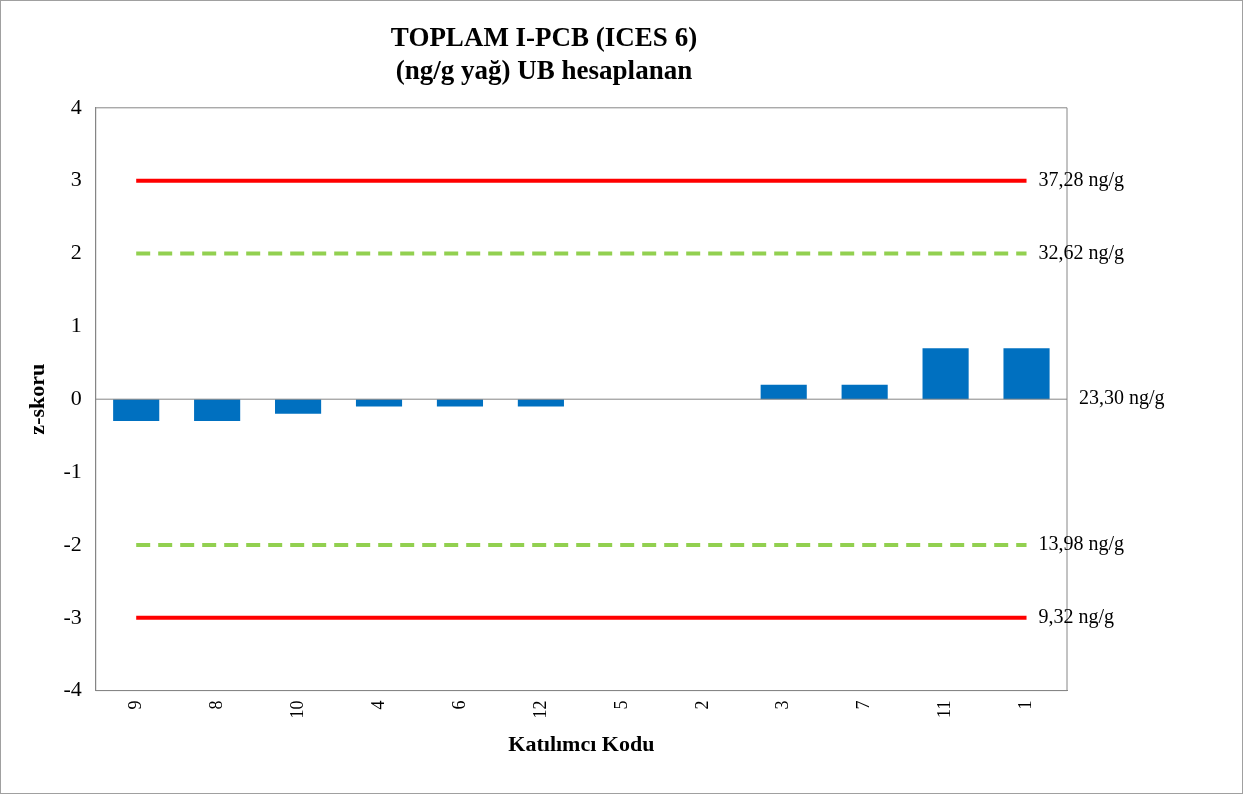 The height and width of the screenshot is (794, 1243). I want to click on y-tick-label: -4, so click(72, 689).